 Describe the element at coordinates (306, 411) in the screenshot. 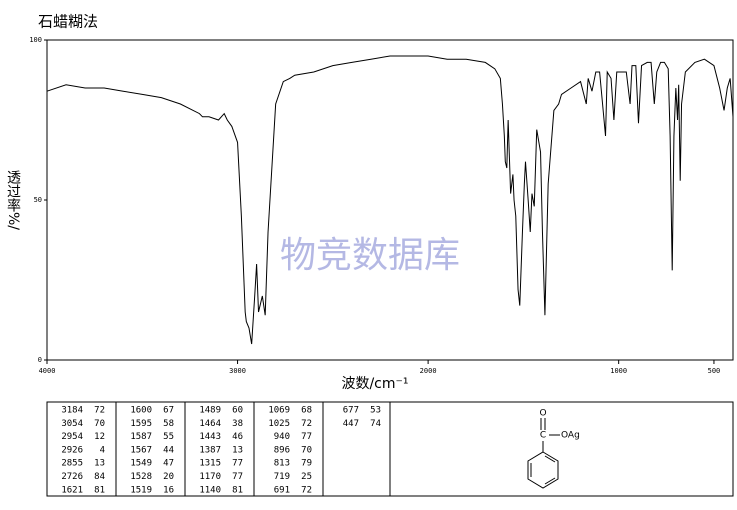

I see `peak-transmittance: 68` at that location.